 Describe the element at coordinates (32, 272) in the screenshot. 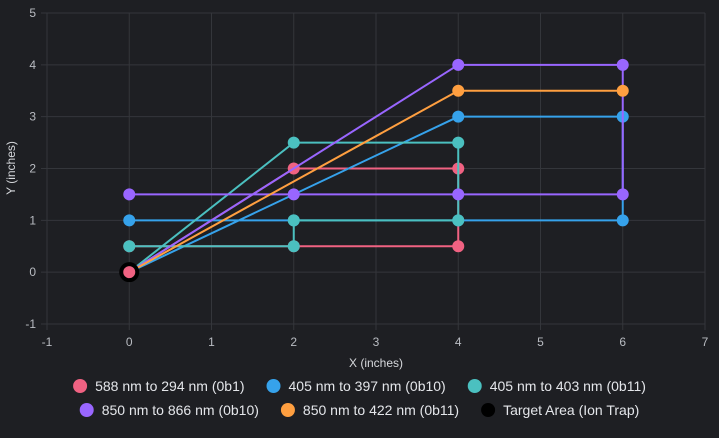

I see `y-tick-label: 0` at that location.